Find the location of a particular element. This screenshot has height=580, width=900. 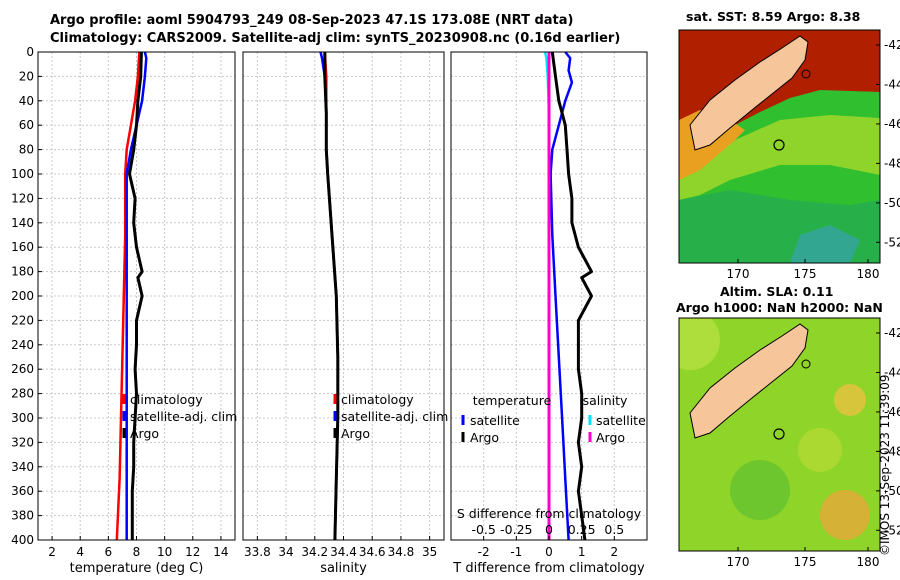

x-tick-label: 6 is located at coordinates (109, 552).